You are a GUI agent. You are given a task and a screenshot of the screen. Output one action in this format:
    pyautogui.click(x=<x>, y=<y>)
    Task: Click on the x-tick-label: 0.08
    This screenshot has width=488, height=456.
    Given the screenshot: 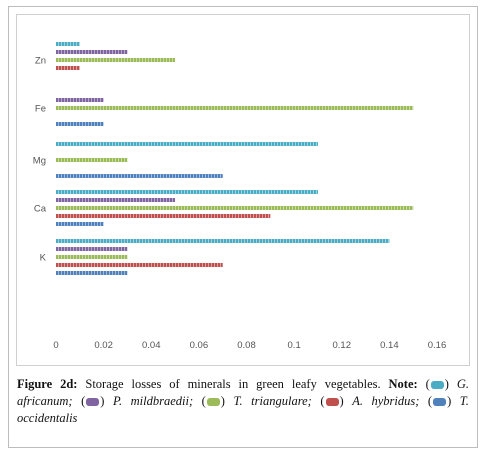 What is the action you would take?
    pyautogui.click(x=246, y=345)
    